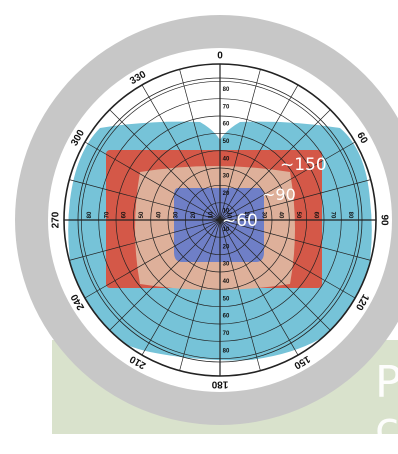 The image size is (398, 454). Describe the element at coordinates (56, 219) in the screenshot. I see `angle-label-270: 270` at that location.